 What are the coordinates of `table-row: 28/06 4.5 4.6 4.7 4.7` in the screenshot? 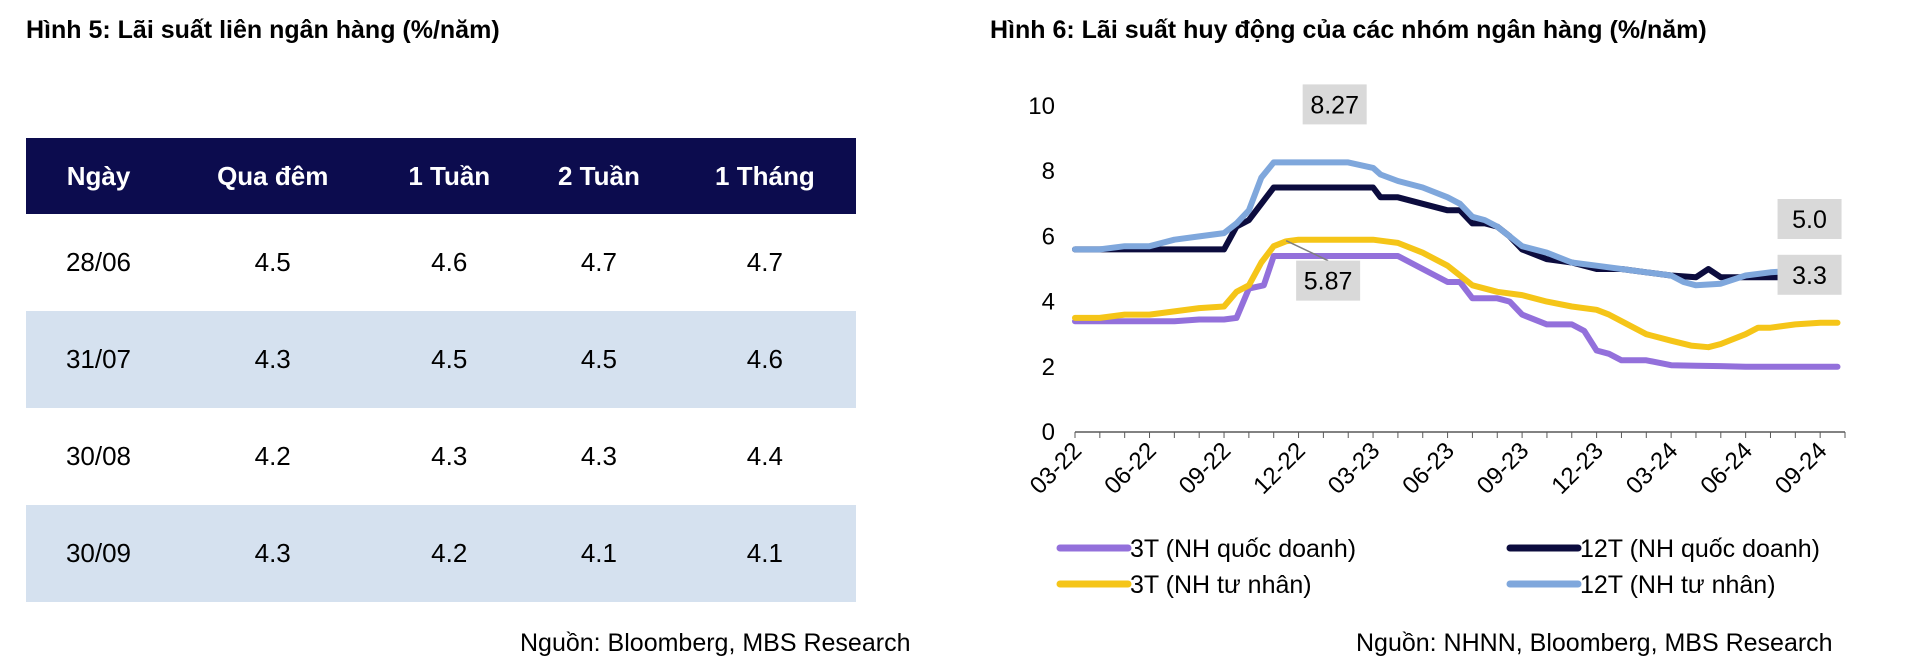 It's located at (441, 262).